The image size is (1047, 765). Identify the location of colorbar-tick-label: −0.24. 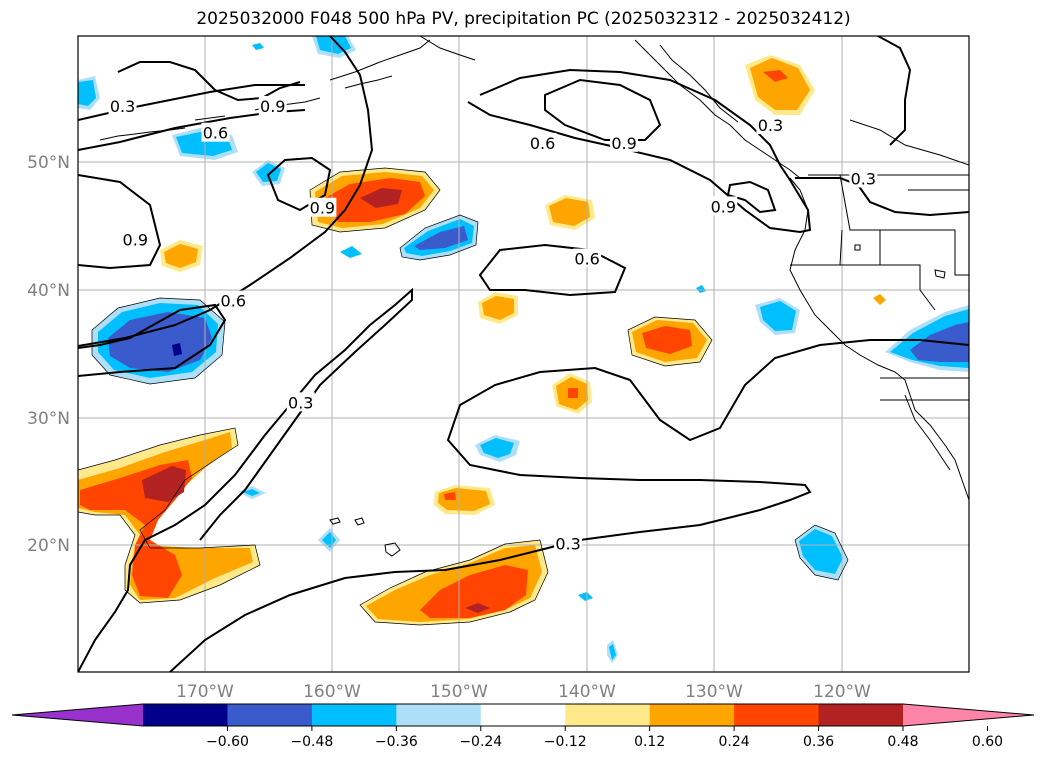
(480, 742).